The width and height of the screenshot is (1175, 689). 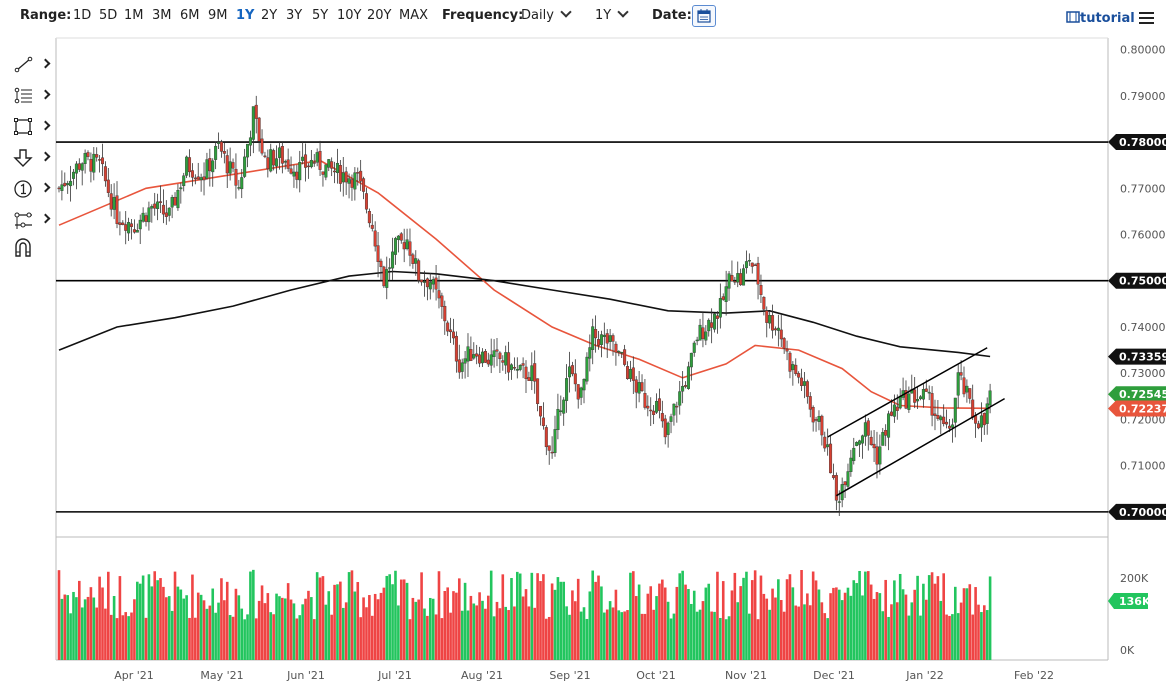 I want to click on magnet-tool, so click(x=32, y=247).